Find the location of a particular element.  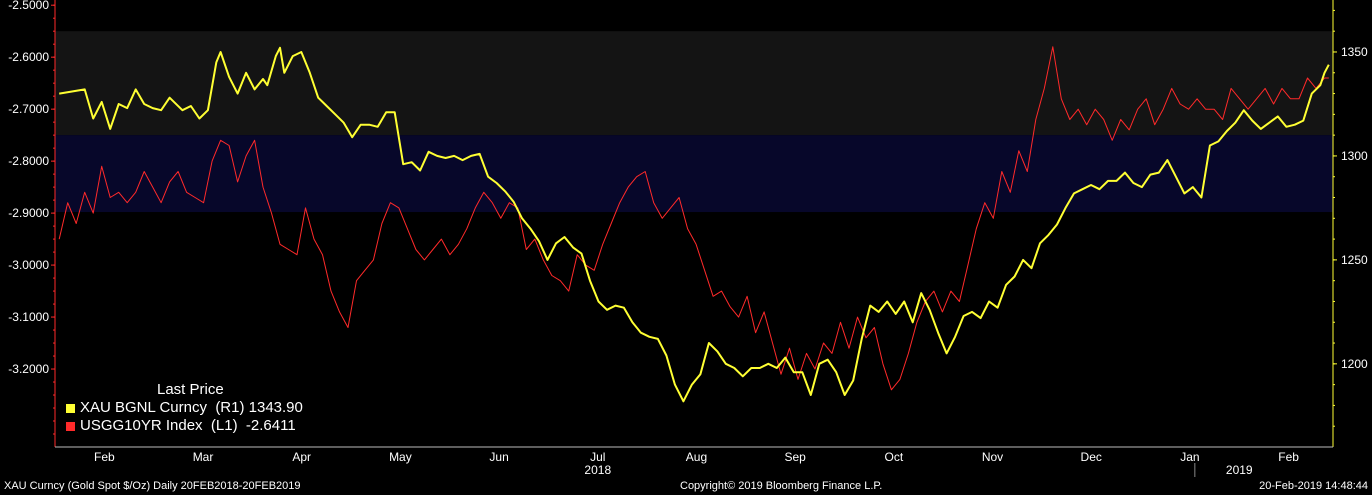

month-label: Jun is located at coordinates (498, 457).